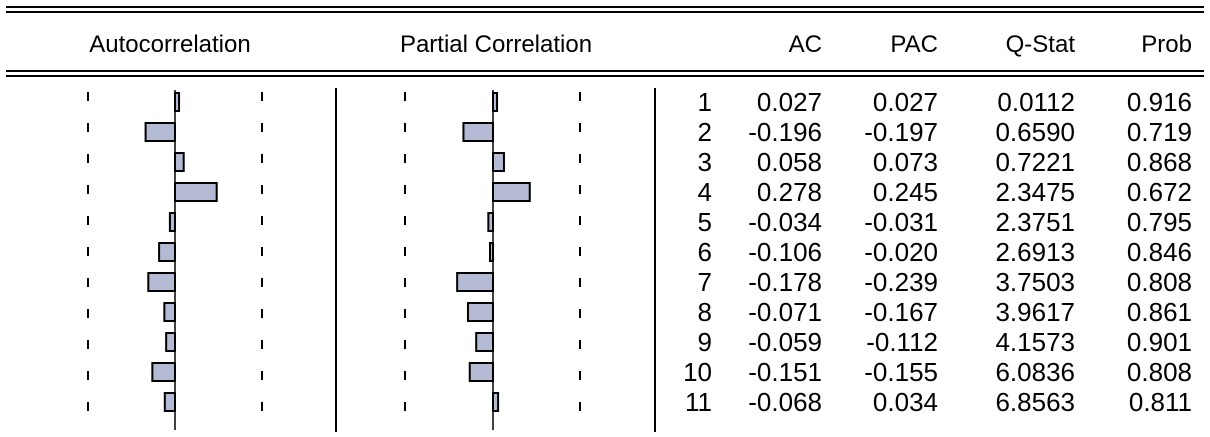 The height and width of the screenshot is (437, 1210). I want to click on prob-cell-lag-11: 0.811, so click(1160, 402).